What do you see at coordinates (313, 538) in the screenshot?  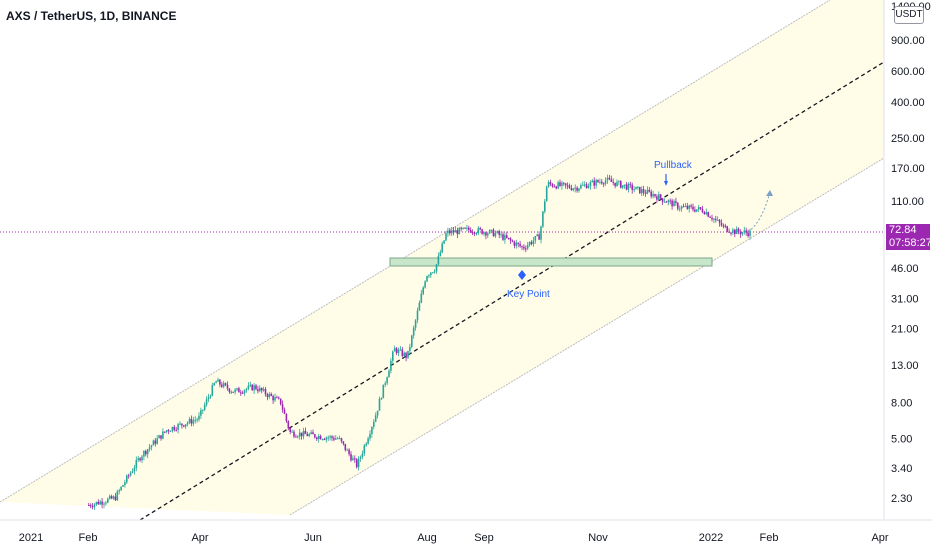 I see `time-tick-label: Jun` at bounding box center [313, 538].